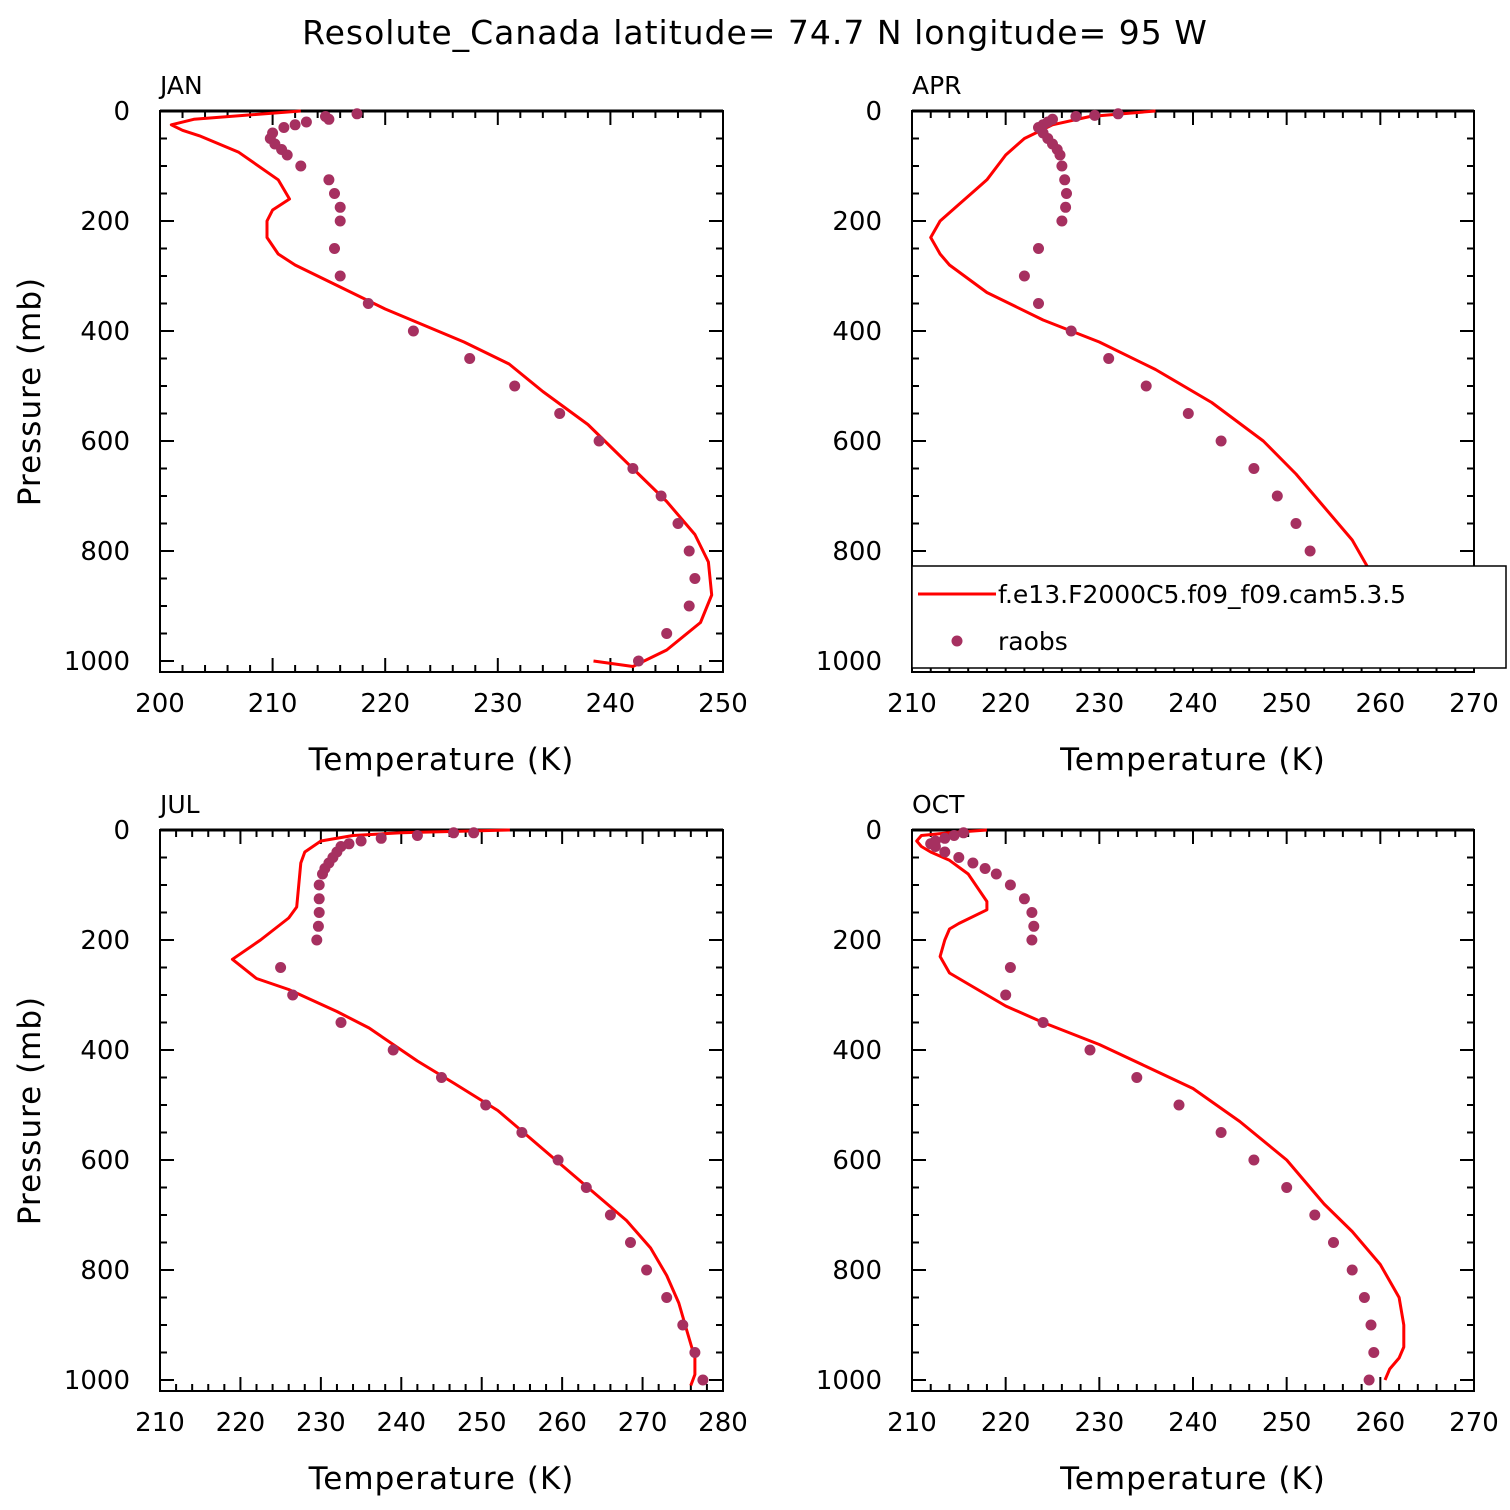  Describe the element at coordinates (1381, 1423) in the screenshot. I see `x-tick-label: 260` at that location.